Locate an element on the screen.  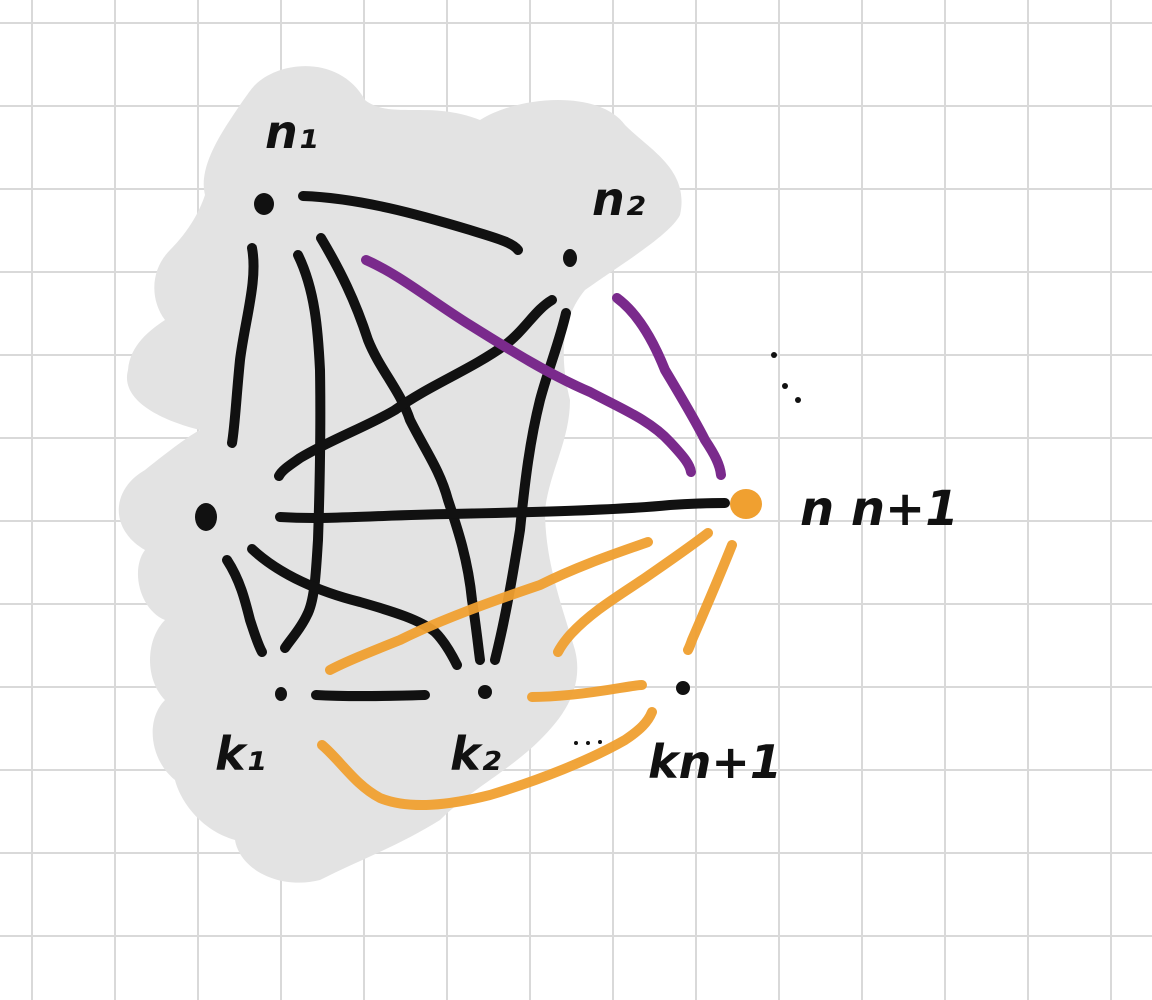
vertex-n2 is located at coordinates (570, 258).